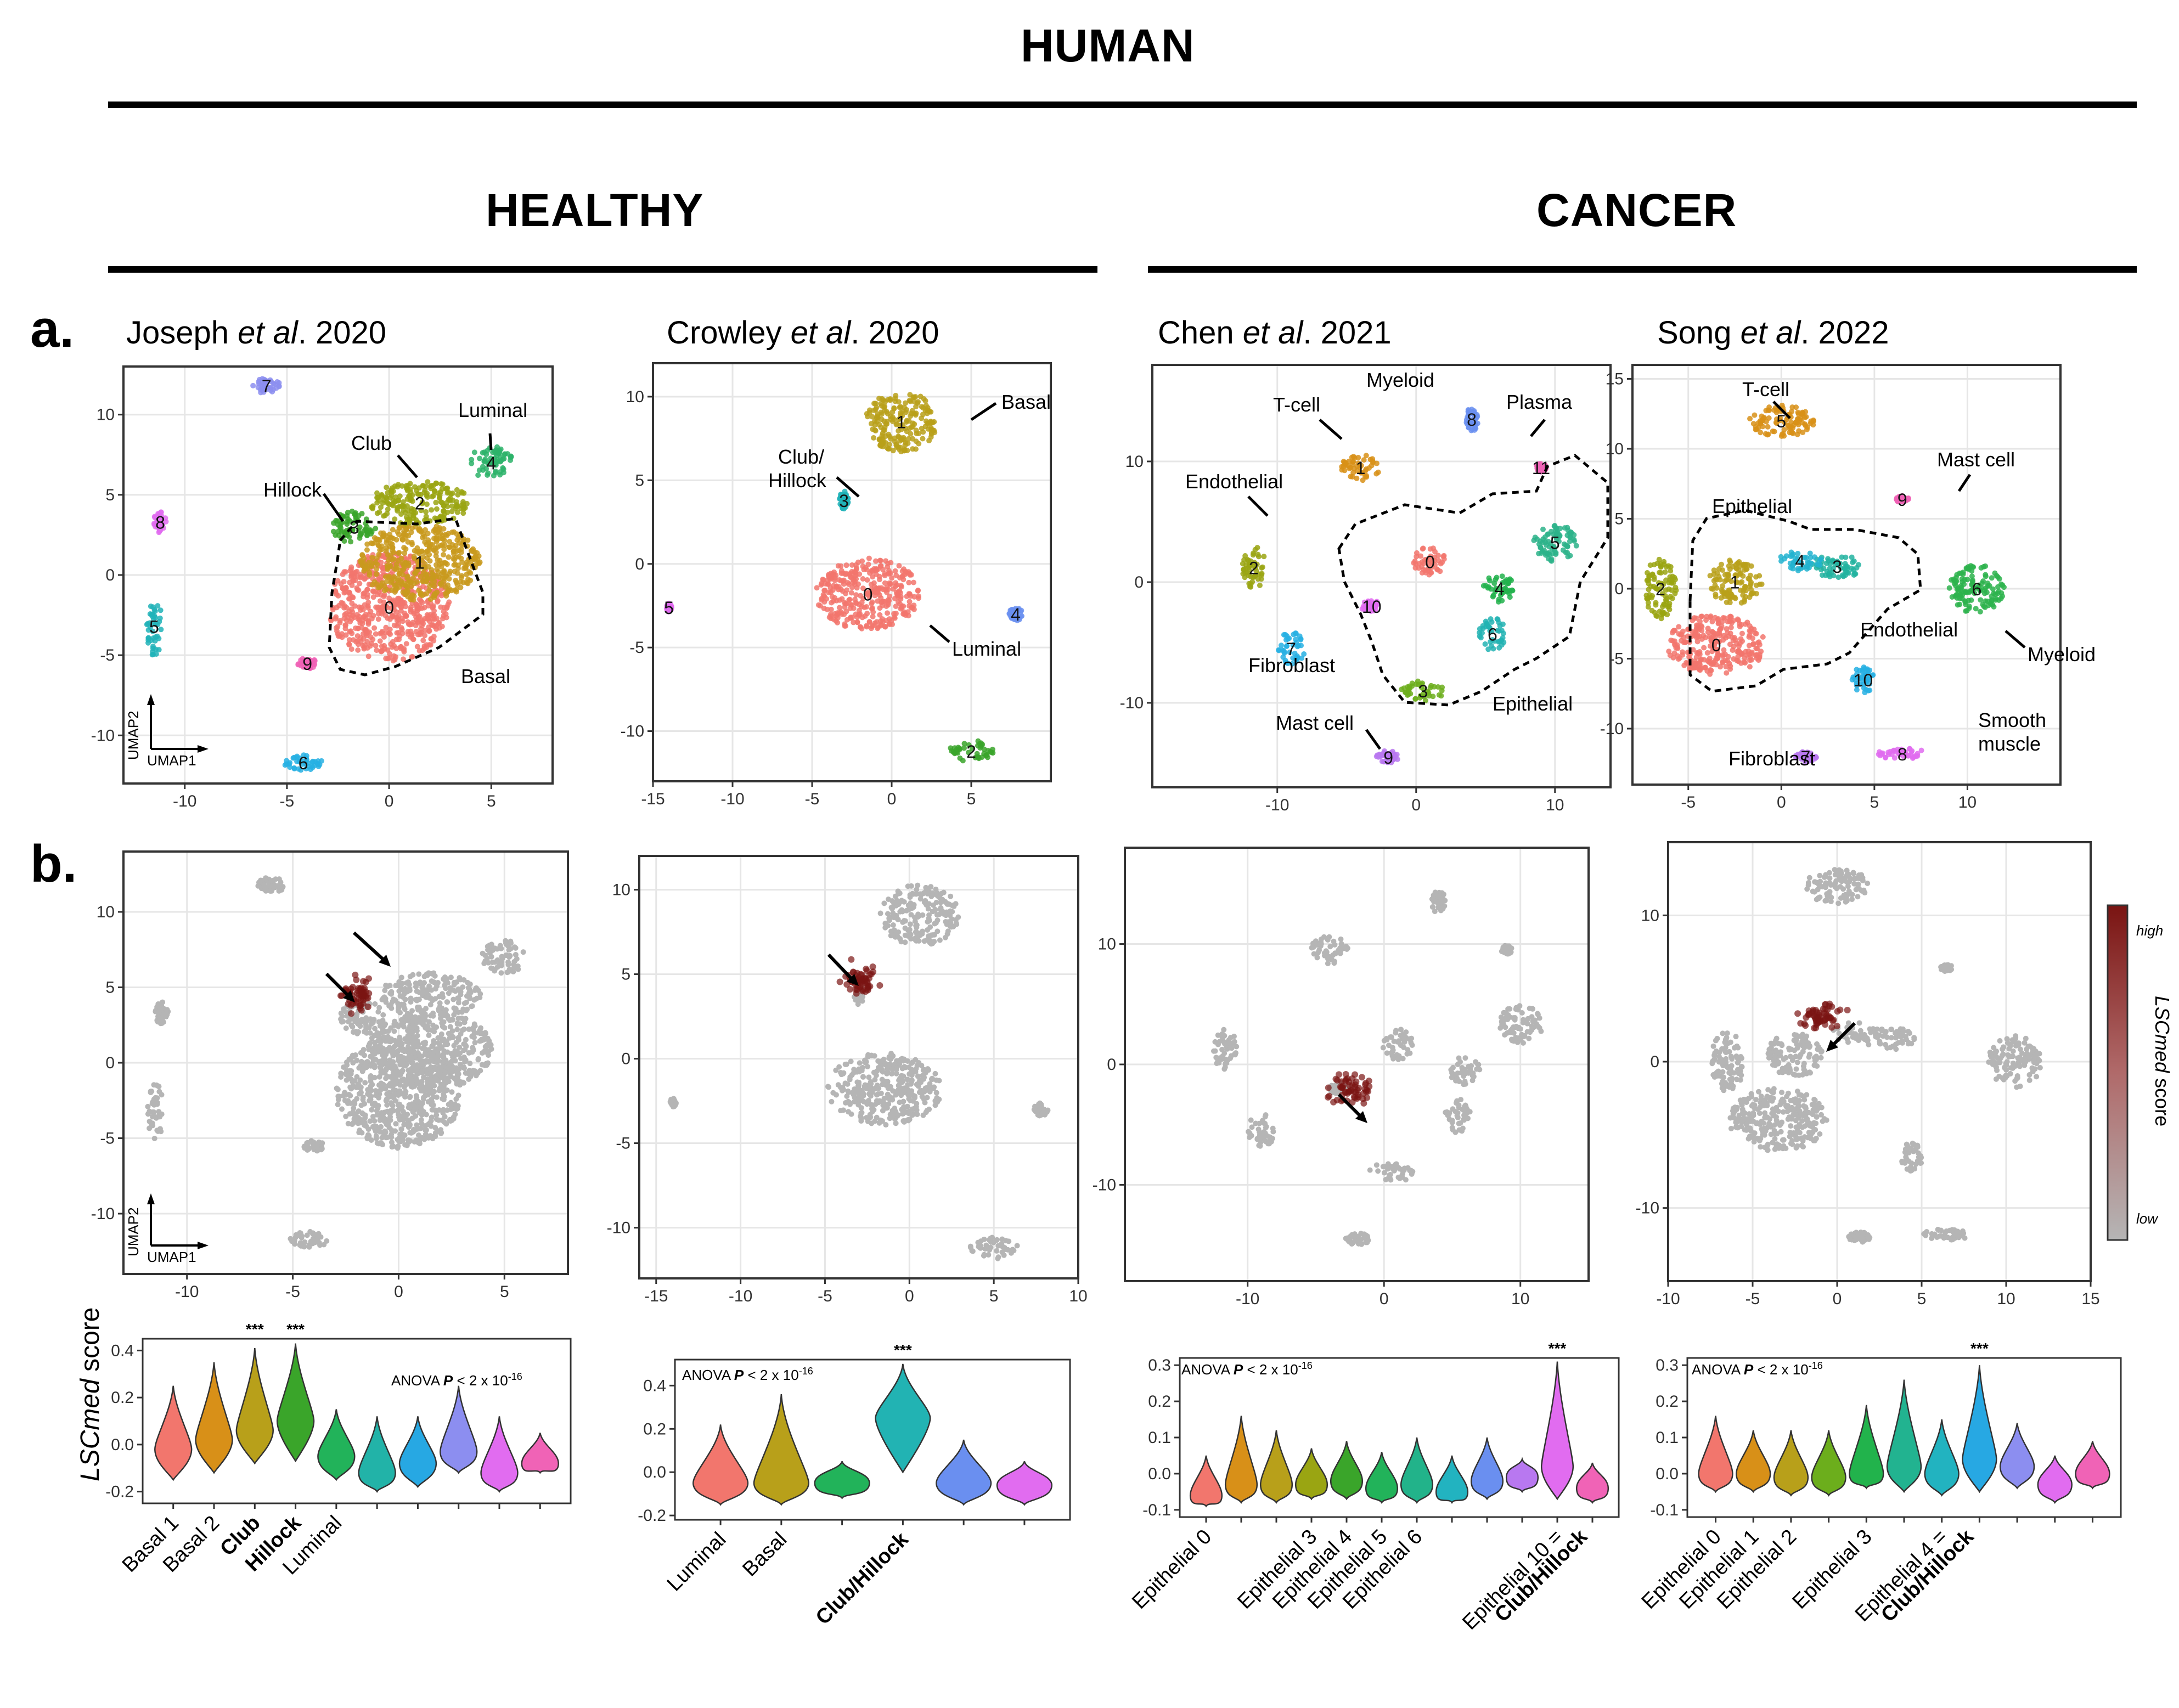 This screenshot has height=1708, width=2179. Describe the element at coordinates (420, 563) in the screenshot. I see `joseph-umap-cluster-label-1: 1` at that location.